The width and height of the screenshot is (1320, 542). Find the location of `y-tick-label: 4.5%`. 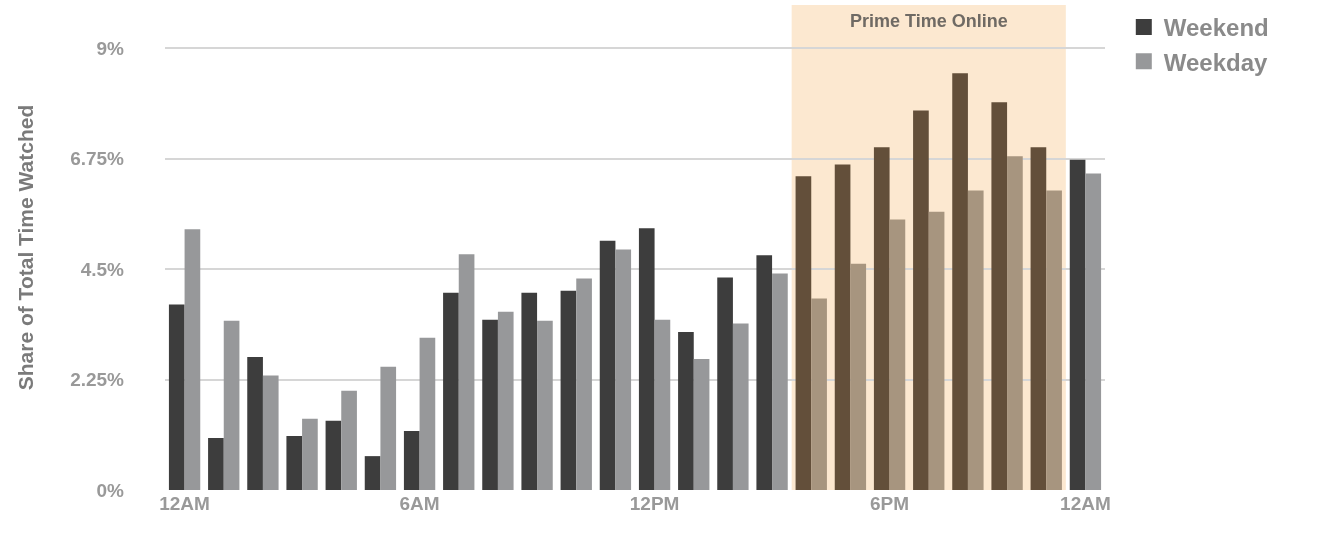

y-tick-label: 4.5% is located at coordinates (102, 269).